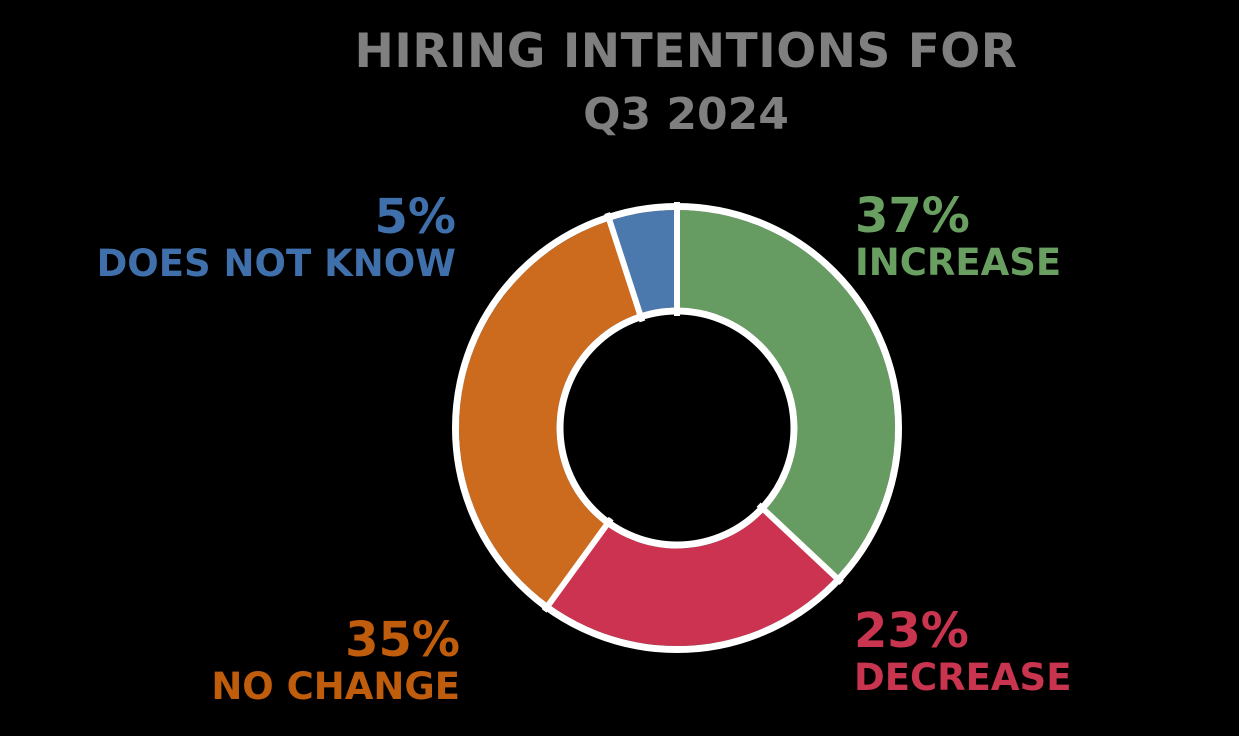 The height and width of the screenshot is (736, 1239). What do you see at coordinates (335, 660) in the screenshot?
I see `segment-label-no-change: 35% NO CHANGE` at bounding box center [335, 660].